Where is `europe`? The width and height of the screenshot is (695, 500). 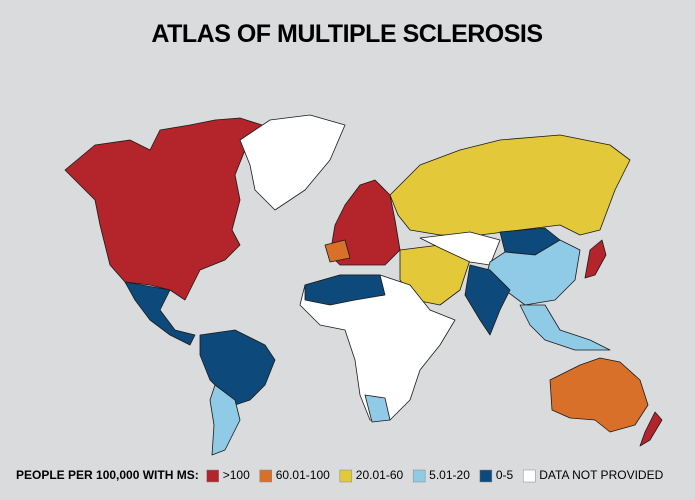 europe is located at coordinates (365, 222).